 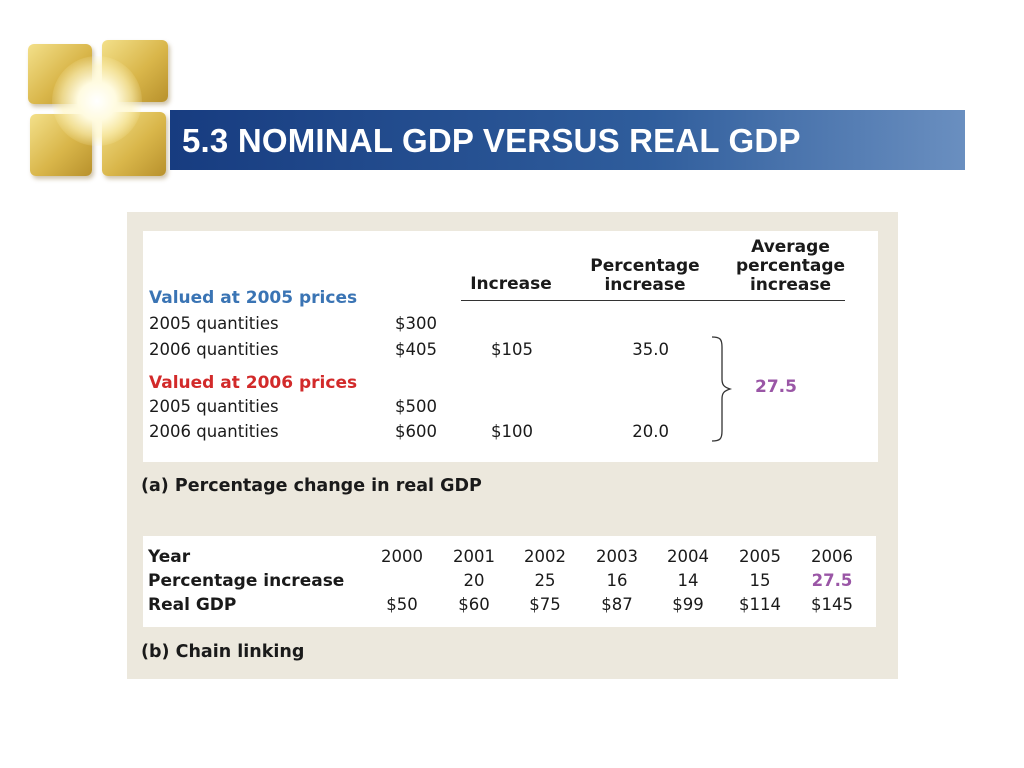 I want to click on title-bar: 5.3 NOMINAL GDP VERSUS REAL GDP, so click(x=567, y=140).